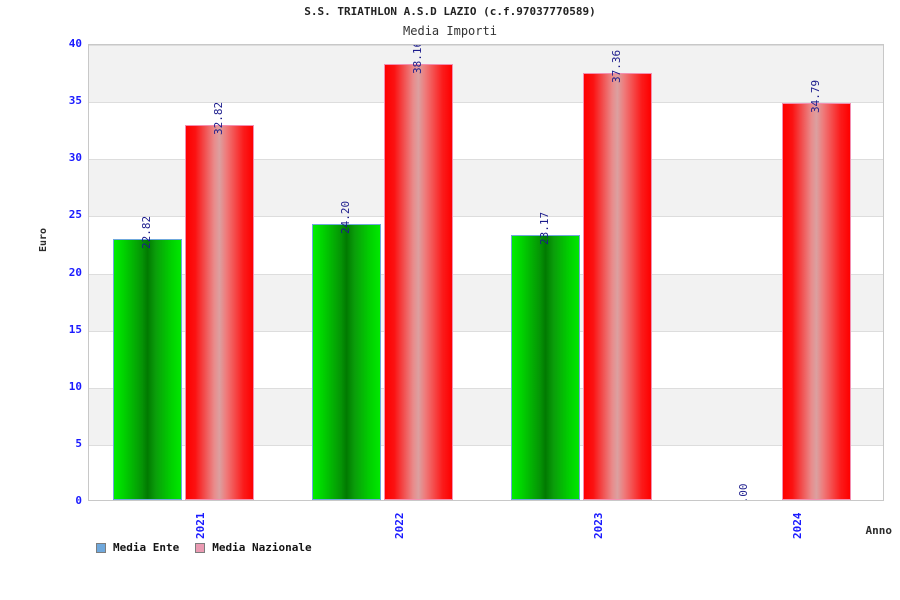  I want to click on legend-label-media-ente: Media Ente, so click(146, 547).